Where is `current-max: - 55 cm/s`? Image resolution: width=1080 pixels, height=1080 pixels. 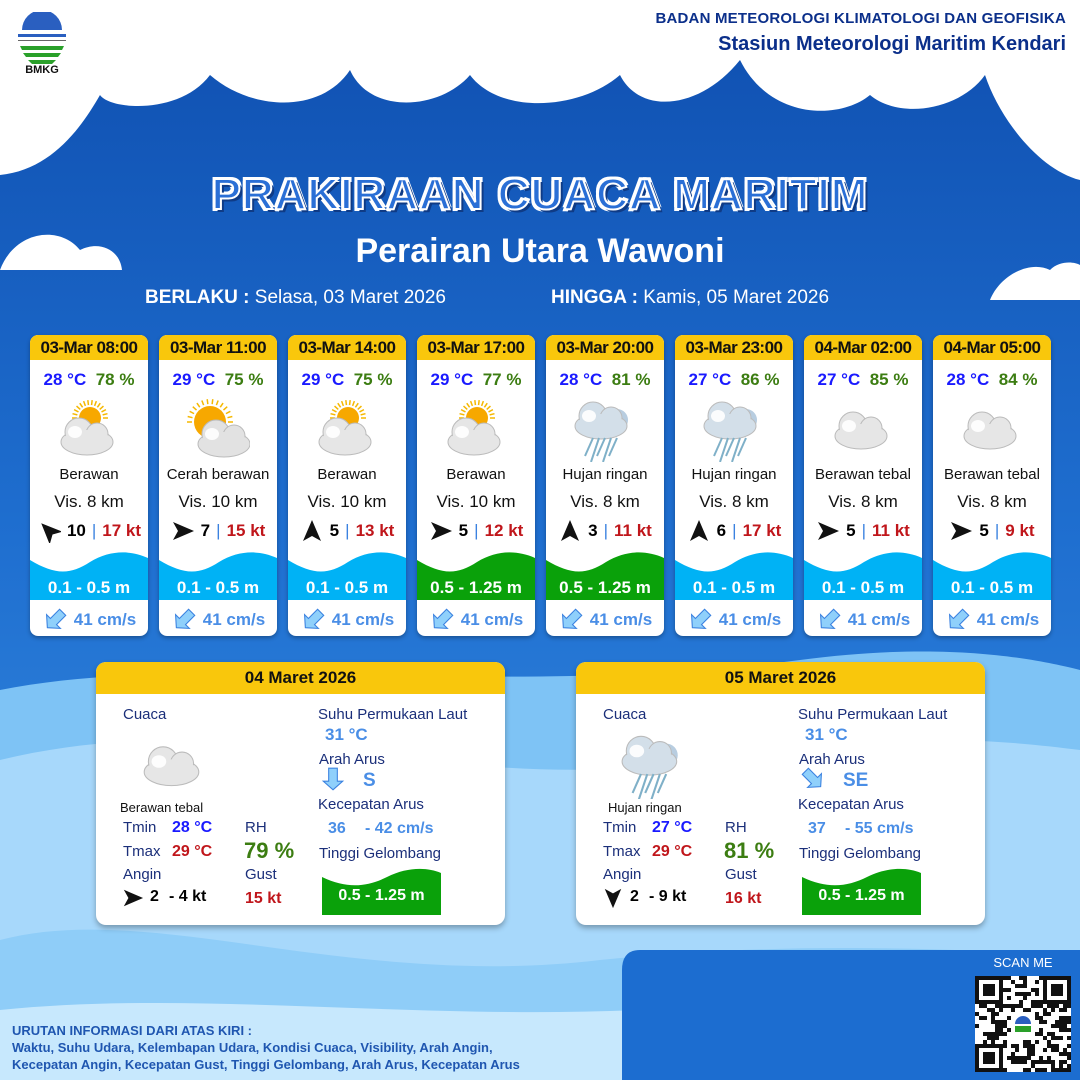
current-max: - 55 cm/s is located at coordinates (879, 828).